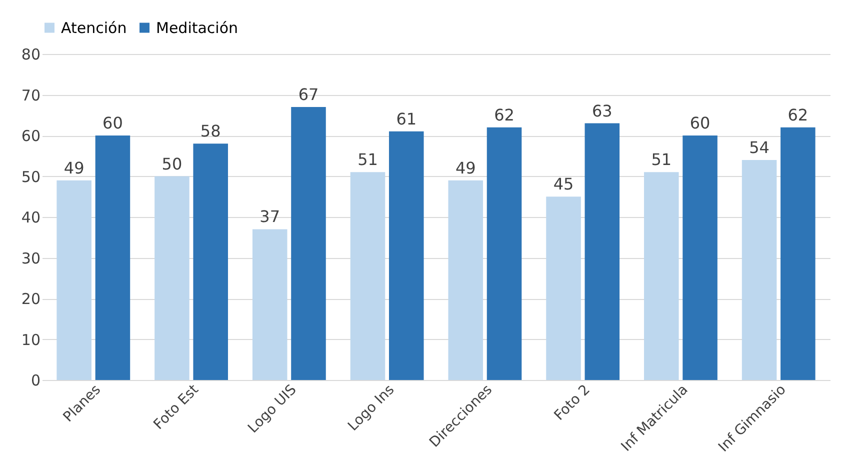 This screenshot has width=850, height=465. Describe the element at coordinates (210, 131) in the screenshot. I see `data-label: 58` at that location.